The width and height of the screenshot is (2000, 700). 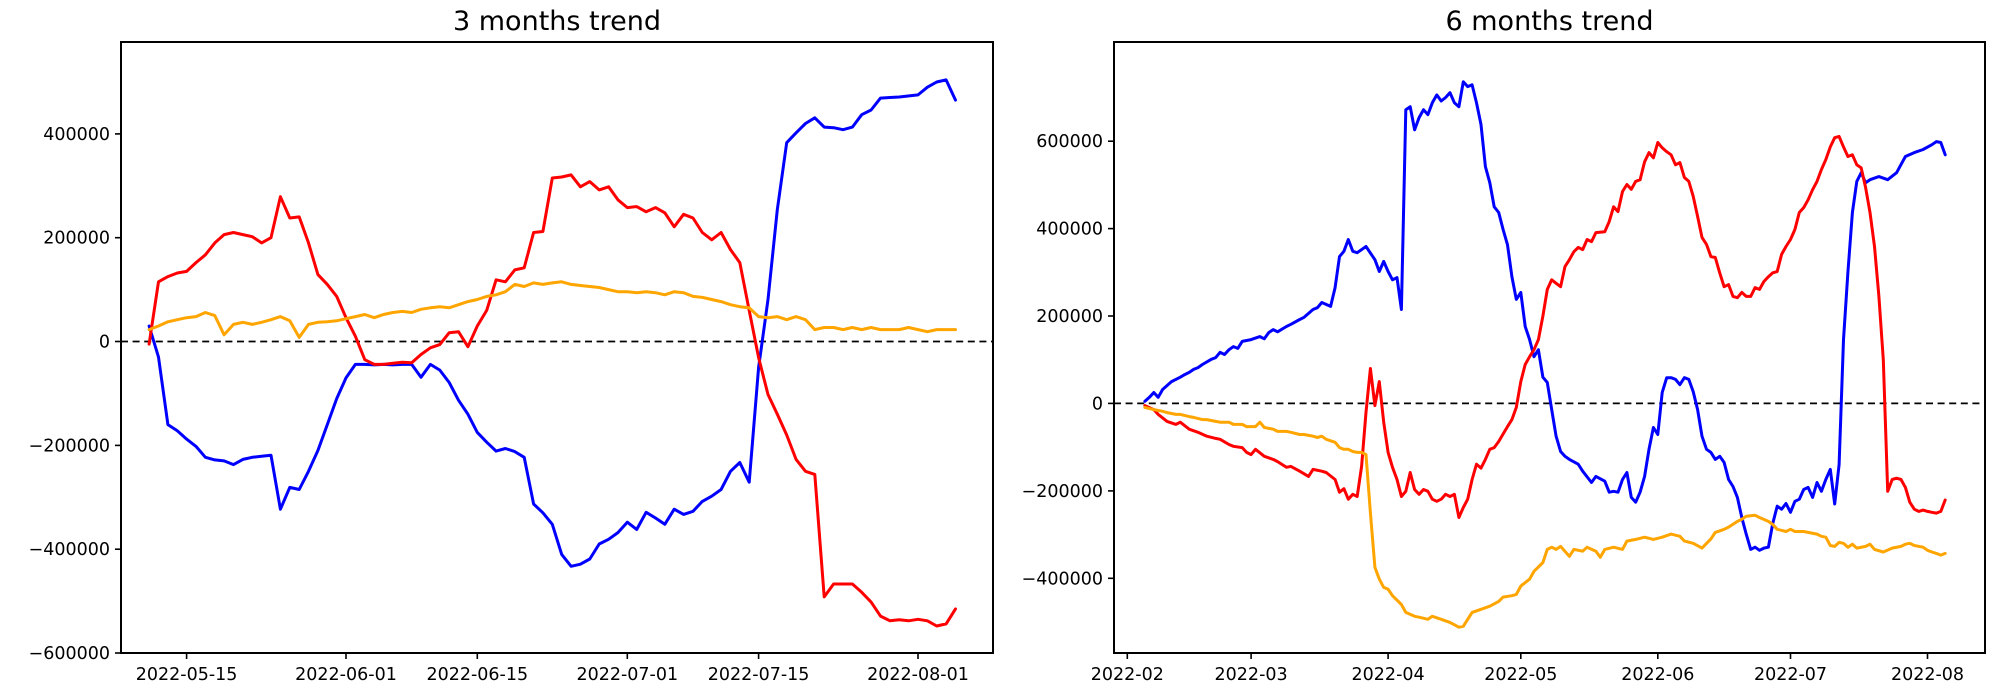 What do you see at coordinates (759, 675) in the screenshot?
I see `x-tick-label: 2022-07-15` at bounding box center [759, 675].